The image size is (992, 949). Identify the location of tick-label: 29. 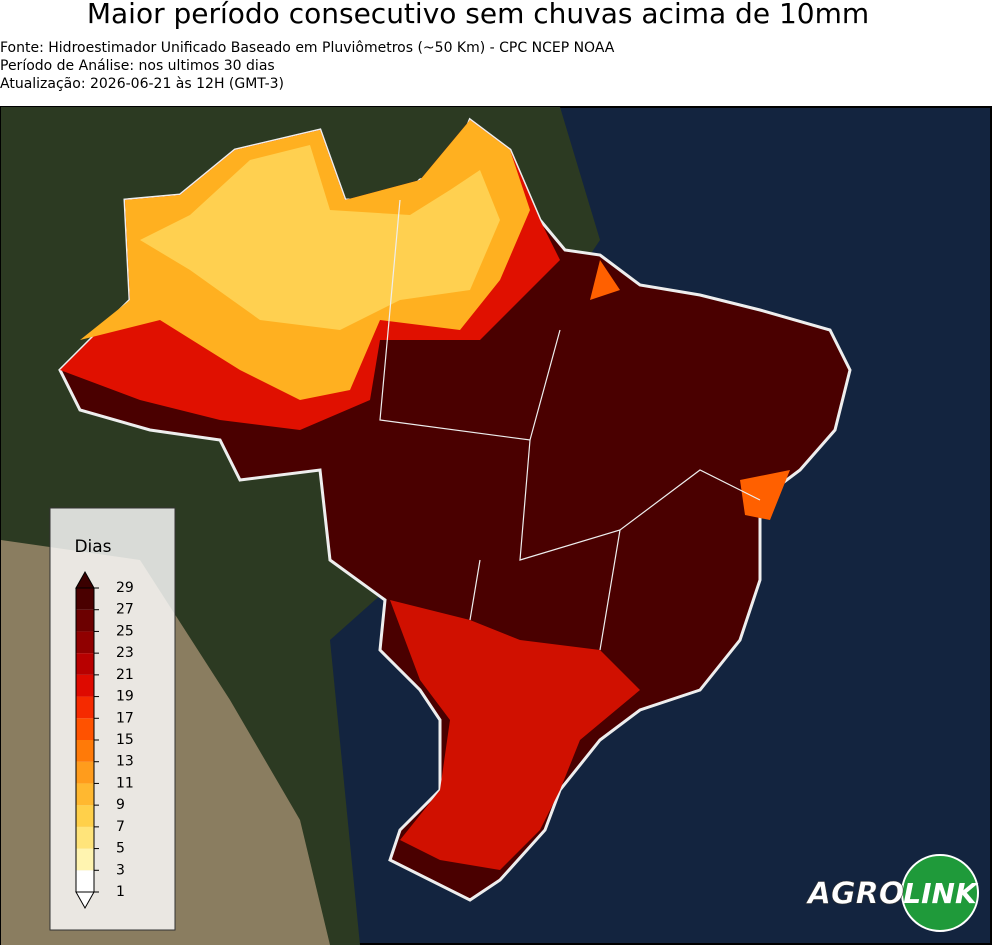
(125, 588).